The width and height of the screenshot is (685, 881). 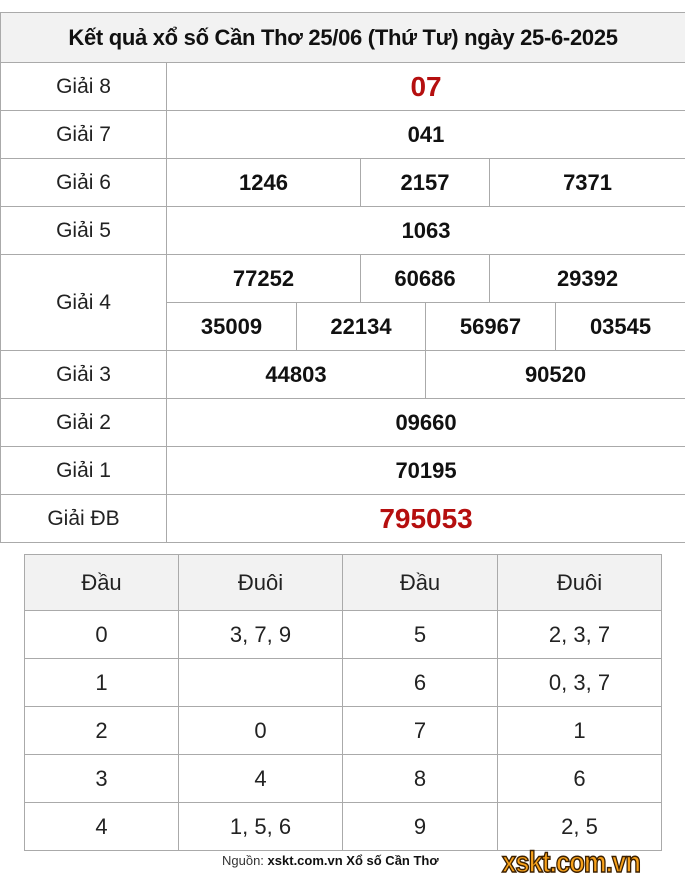 I want to click on prize-number: 56967, so click(x=490, y=326).